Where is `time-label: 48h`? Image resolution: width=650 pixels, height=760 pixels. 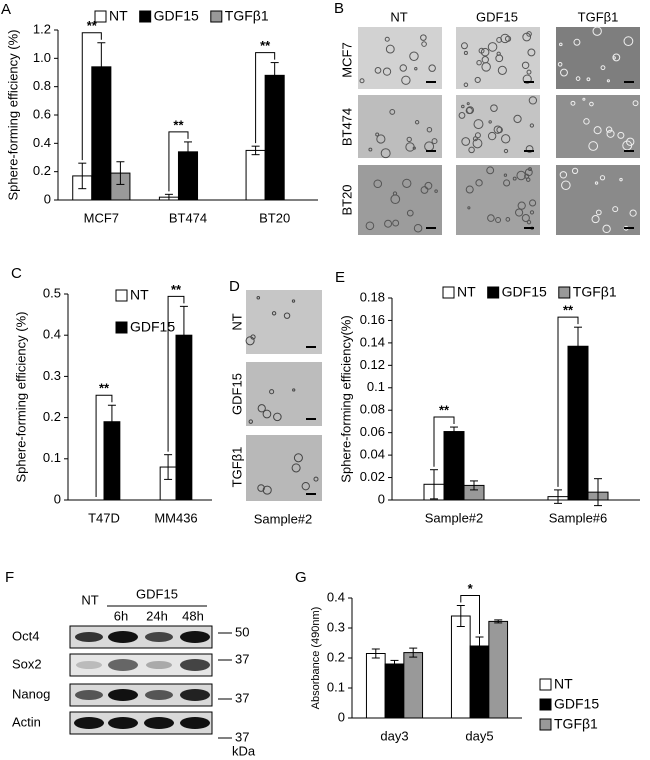
time-label: 48h is located at coordinates (193, 615).